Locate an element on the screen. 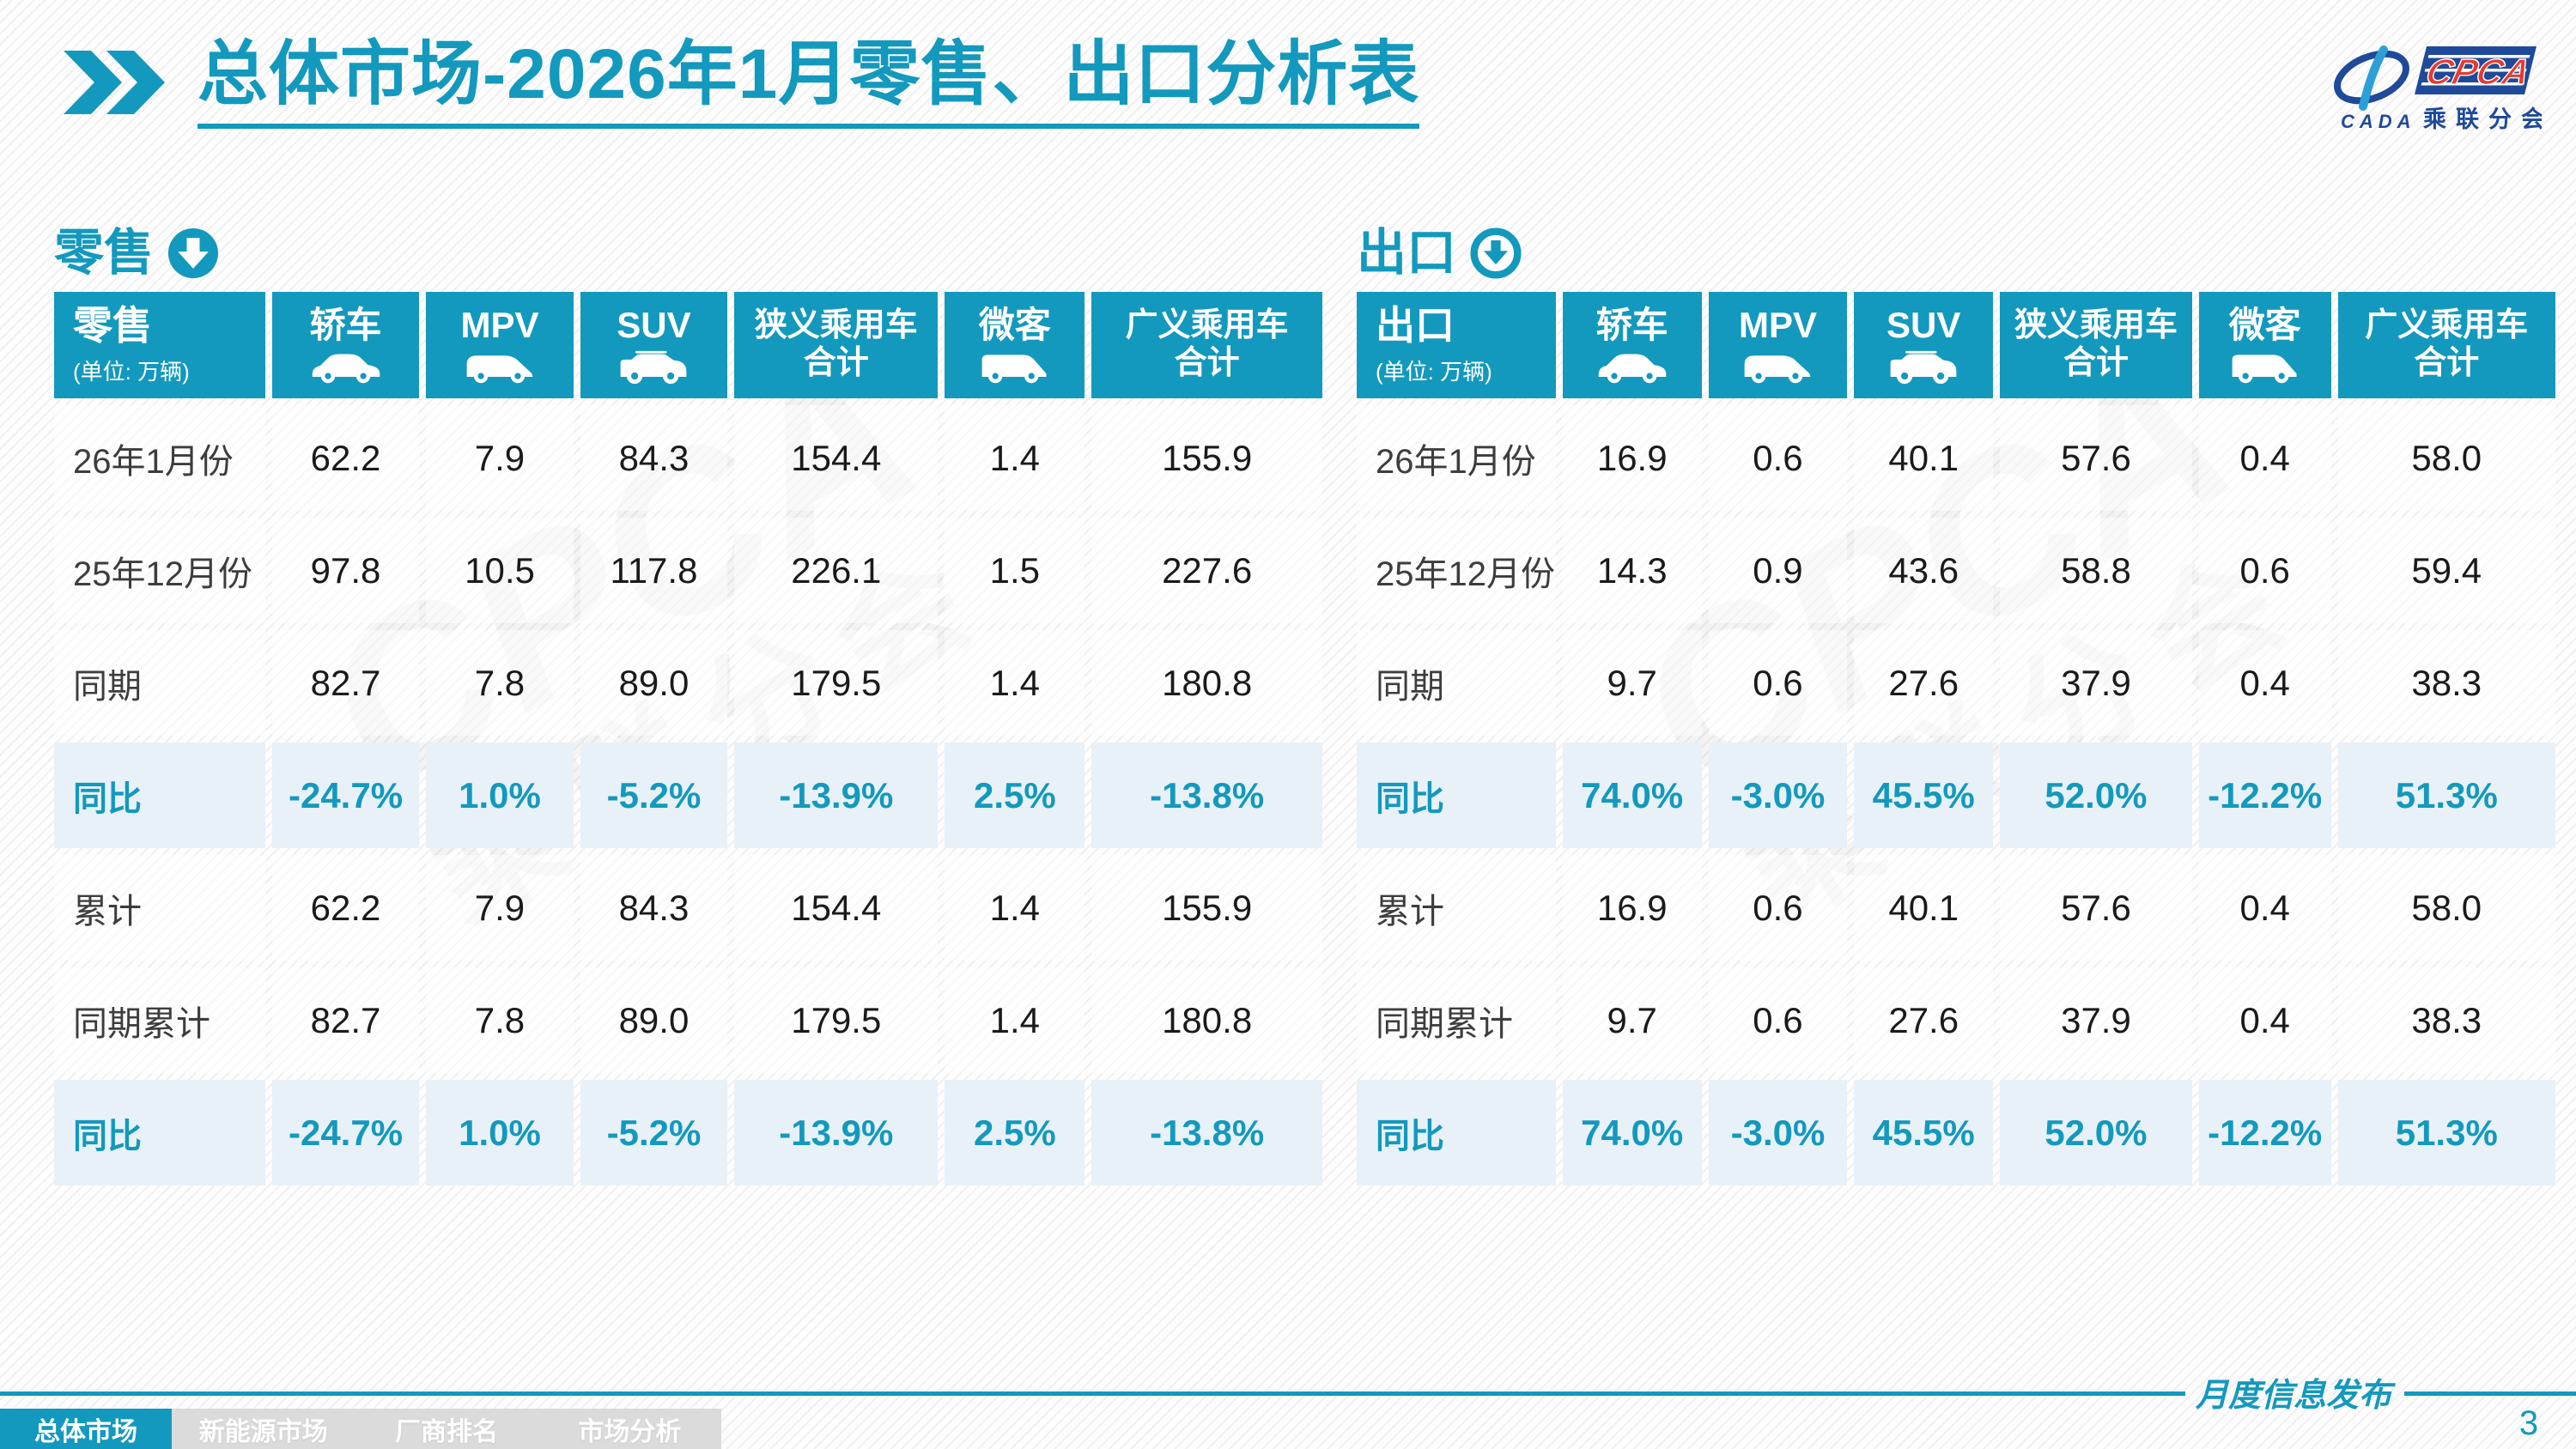  value-cell: 89.0 is located at coordinates (654, 683).